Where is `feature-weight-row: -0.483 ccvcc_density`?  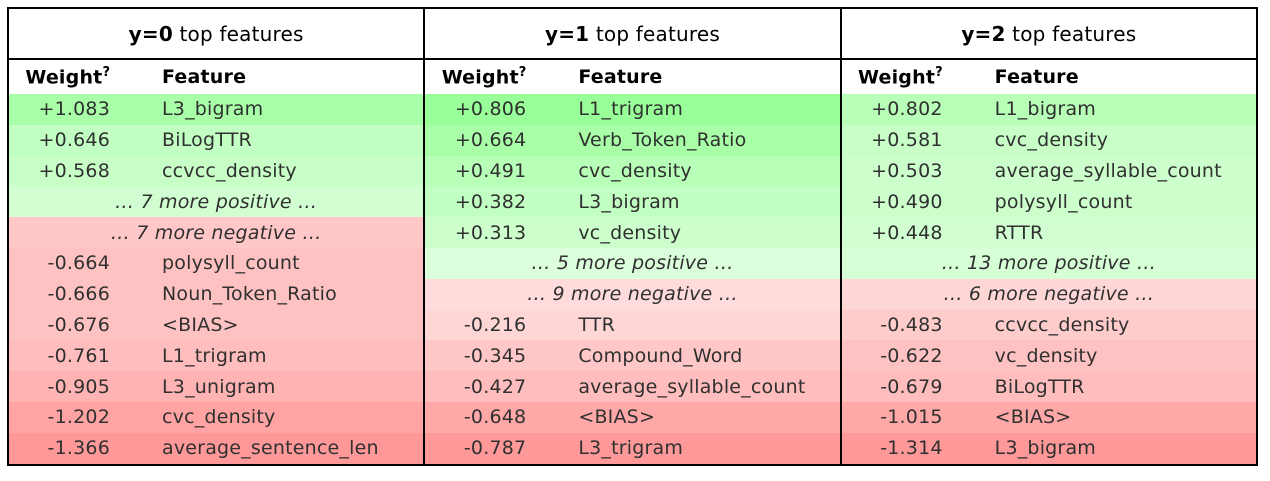 feature-weight-row: -0.483 ccvcc_density is located at coordinates (1048, 325).